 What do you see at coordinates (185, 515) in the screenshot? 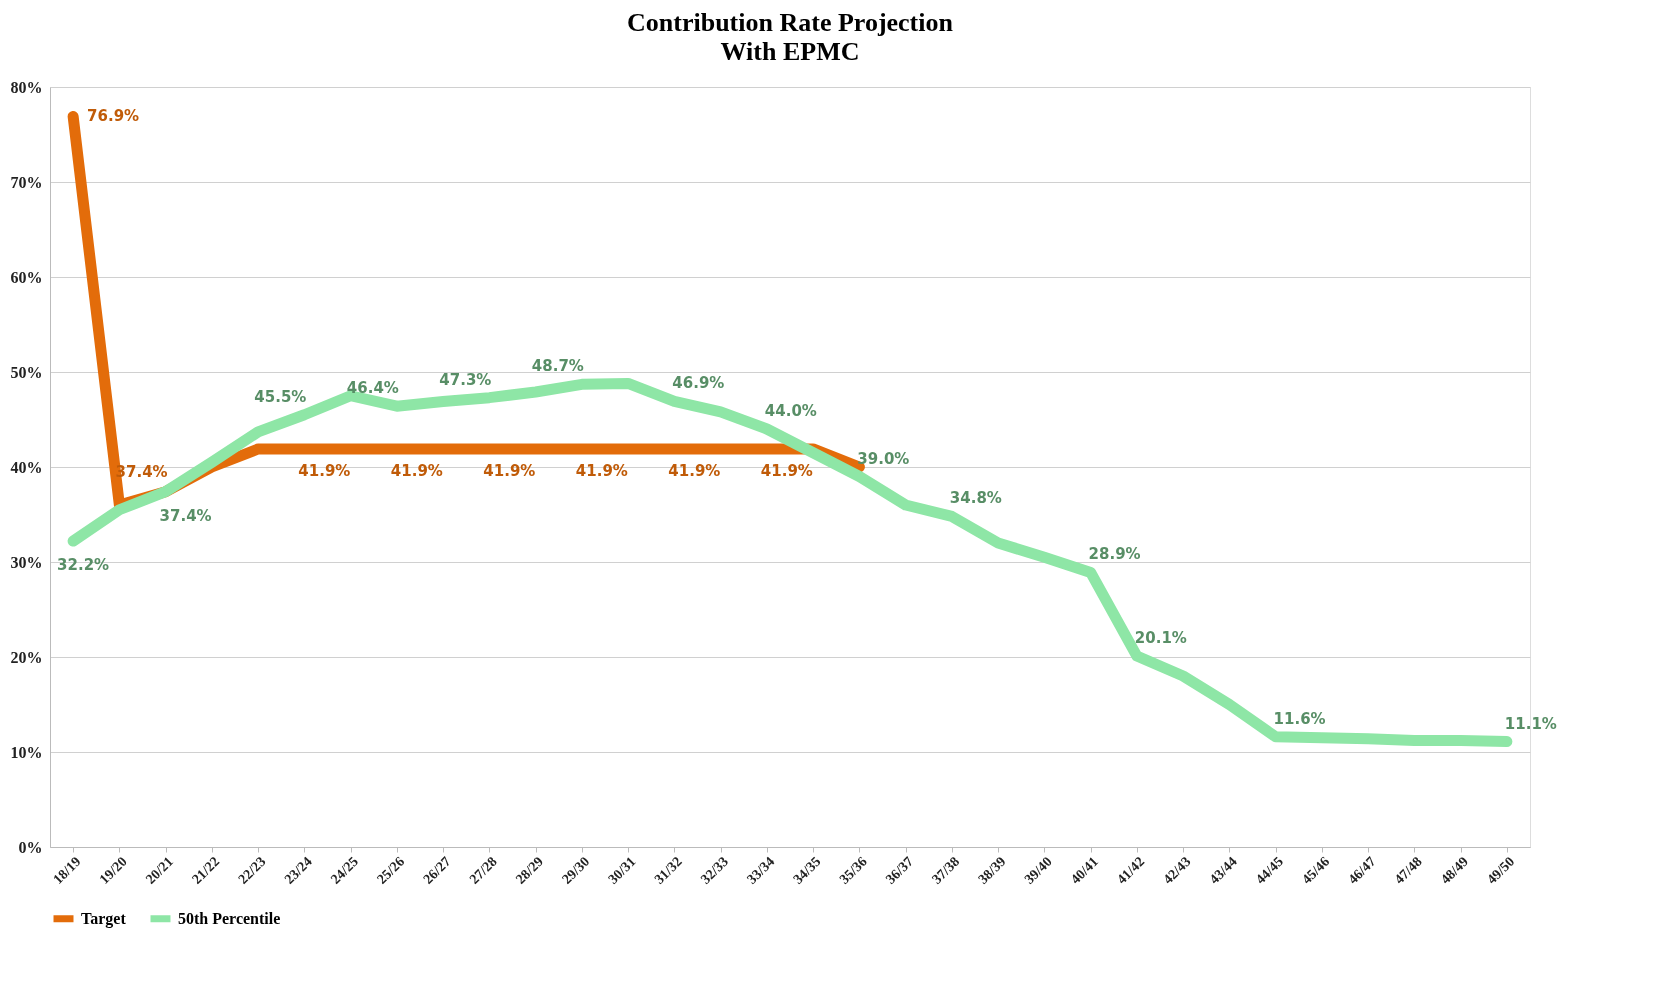
I see `data-label: 37.4%` at bounding box center [185, 515].